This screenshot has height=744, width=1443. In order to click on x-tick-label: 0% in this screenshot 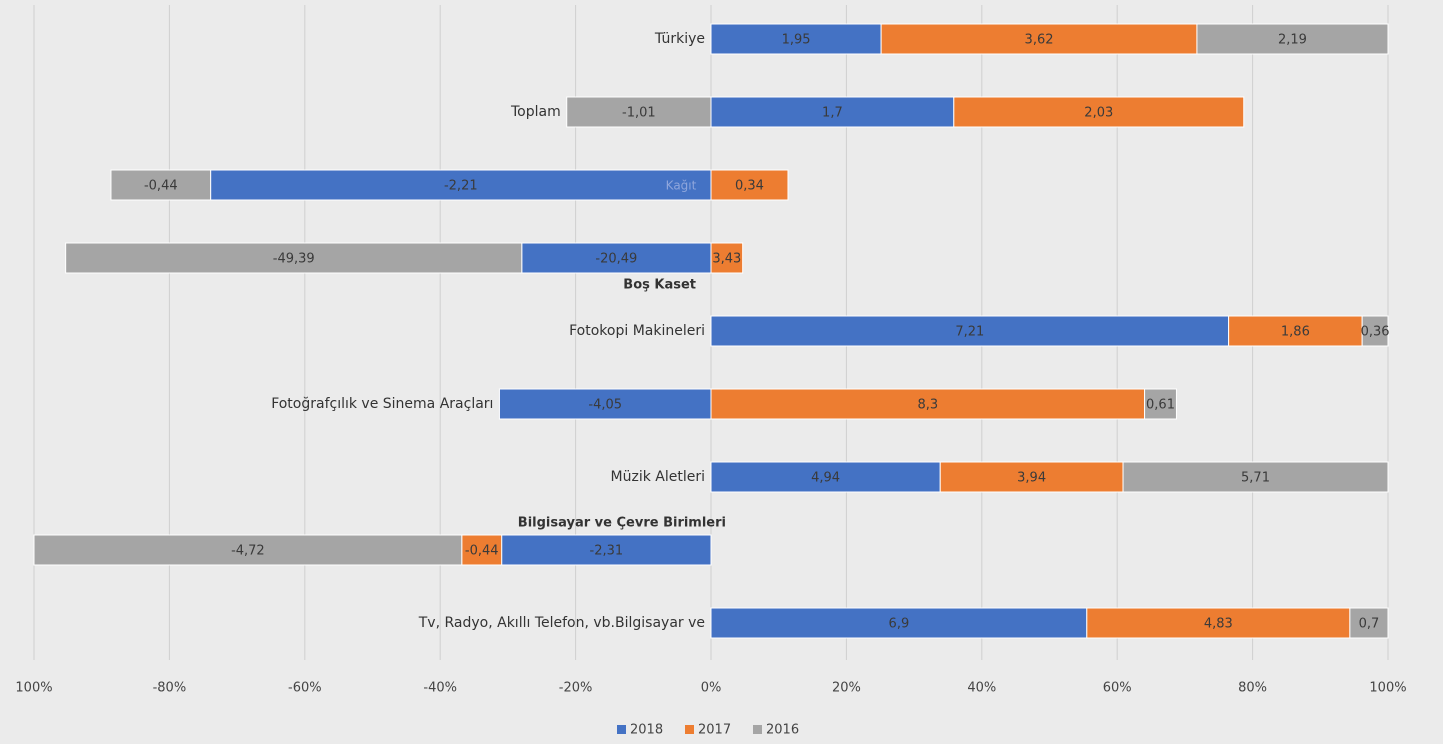, I will do `click(711, 688)`.